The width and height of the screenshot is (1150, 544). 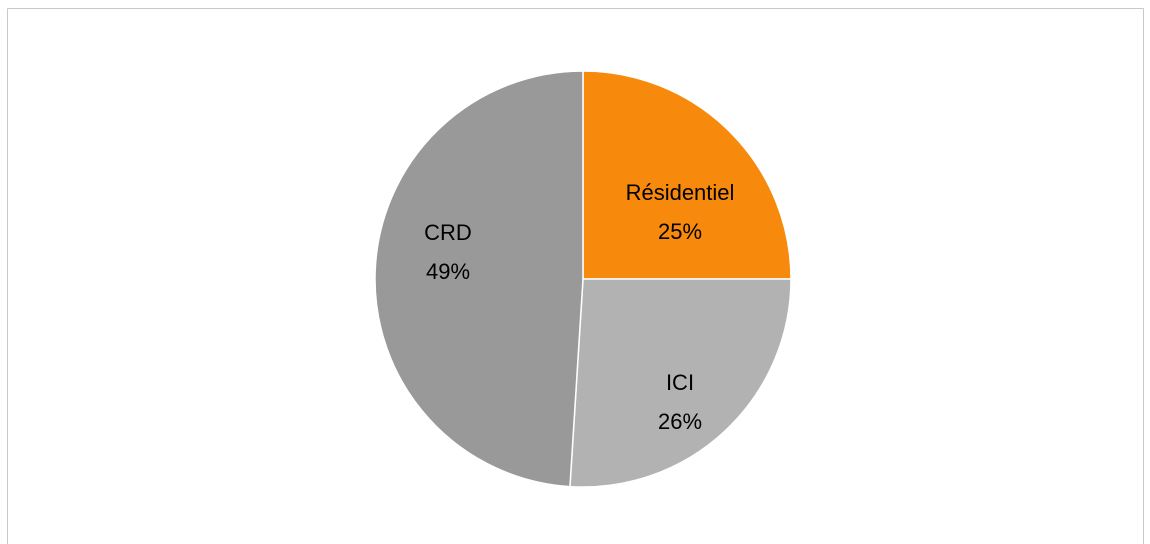 I want to click on pie-slice-residentiel, so click(x=687, y=175).